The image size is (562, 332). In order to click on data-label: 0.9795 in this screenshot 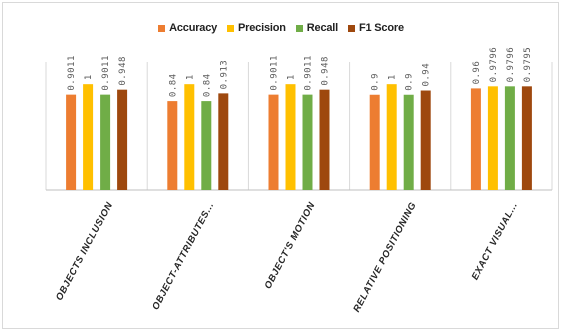, I will do `click(528, 65)`.